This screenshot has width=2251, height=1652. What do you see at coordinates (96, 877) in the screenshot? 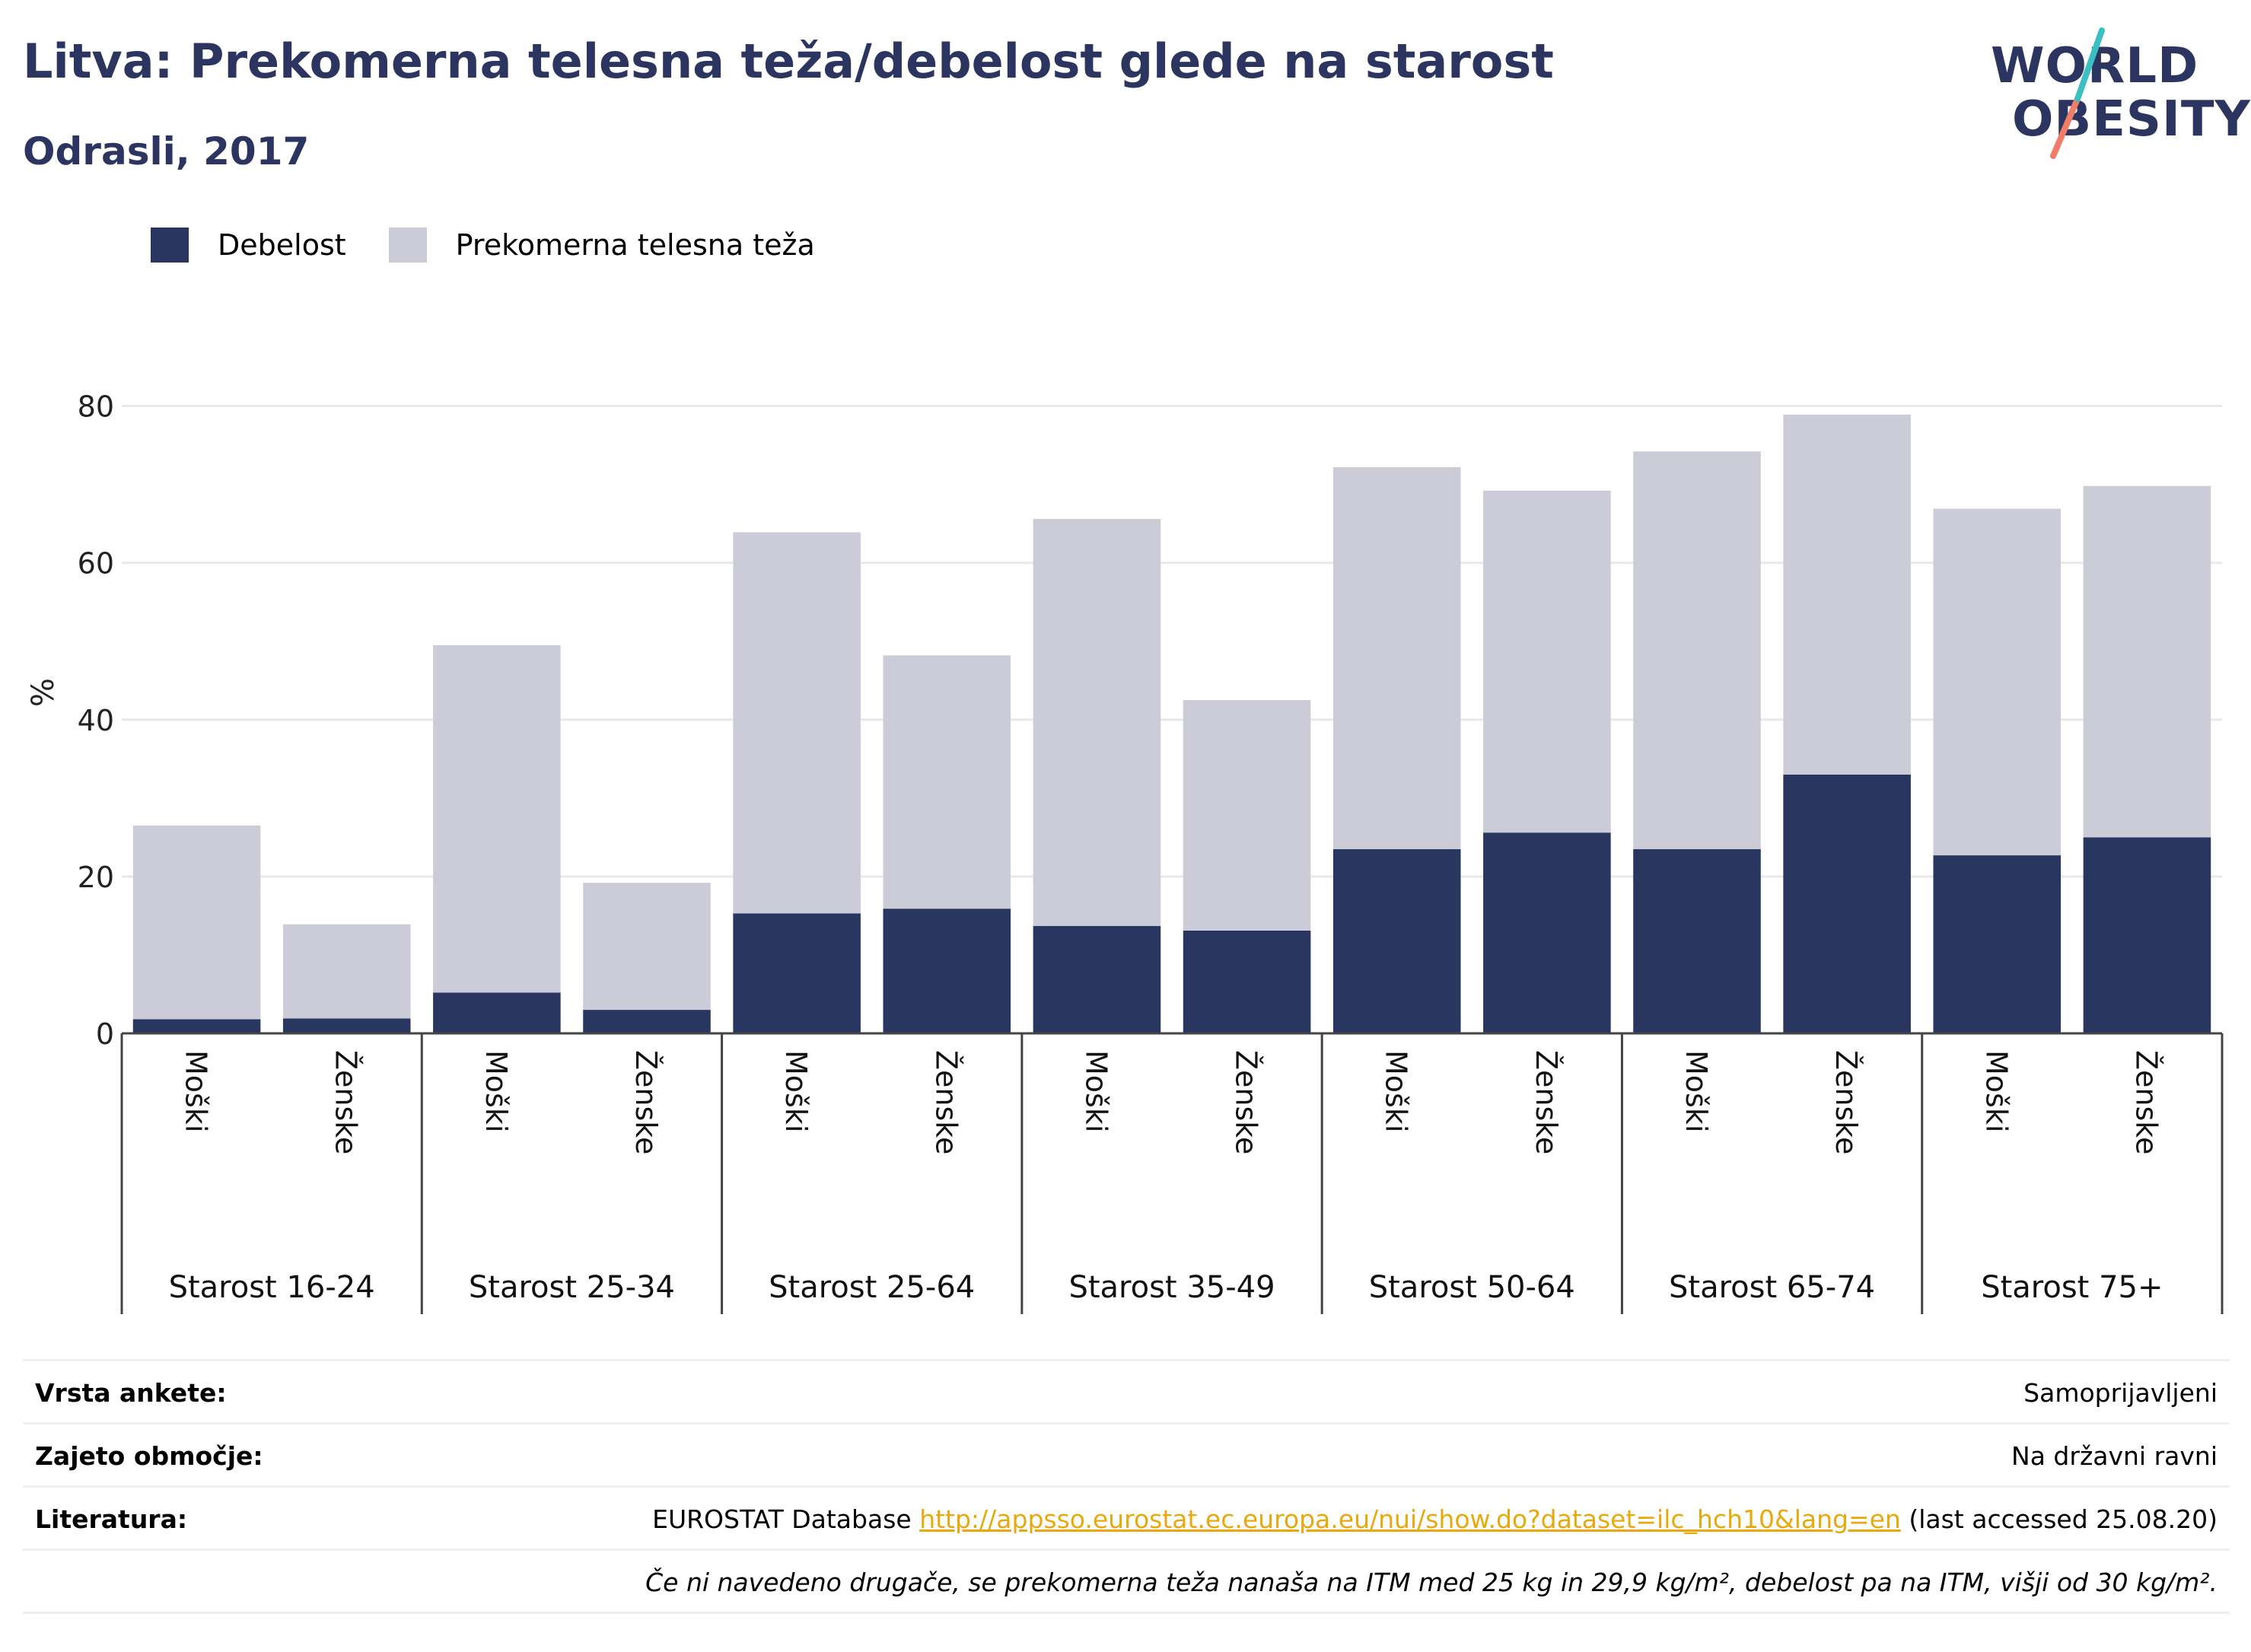
I see `y-tick-label: 20` at bounding box center [96, 877].